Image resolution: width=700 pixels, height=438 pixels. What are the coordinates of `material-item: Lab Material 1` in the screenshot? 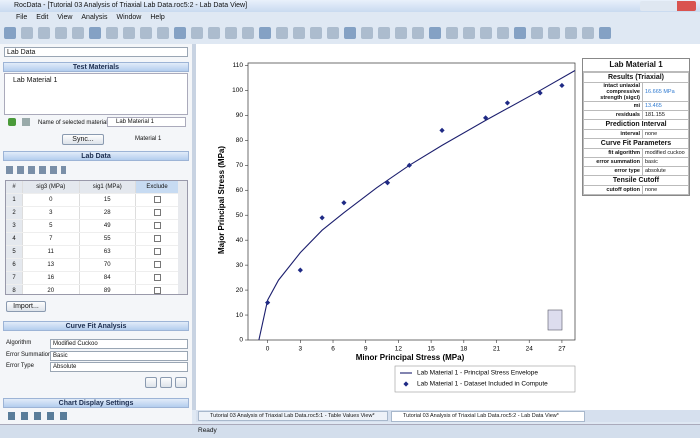 It's located at (35, 80).